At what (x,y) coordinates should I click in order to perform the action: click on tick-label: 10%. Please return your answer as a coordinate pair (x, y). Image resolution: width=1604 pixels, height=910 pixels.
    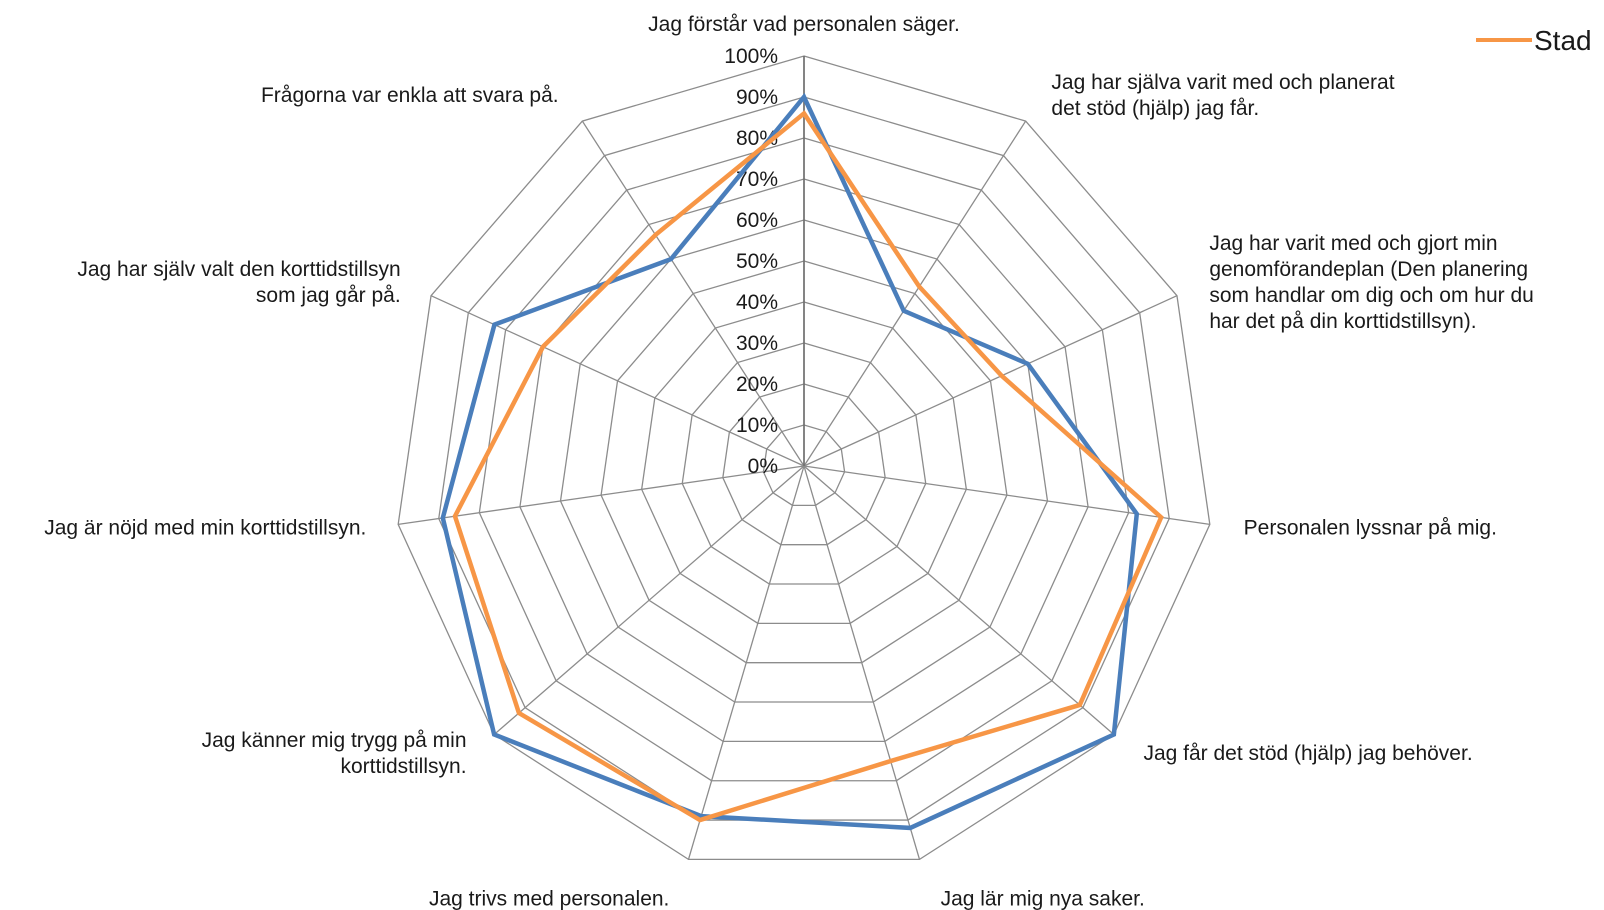
    Looking at the image, I should click on (757, 425).